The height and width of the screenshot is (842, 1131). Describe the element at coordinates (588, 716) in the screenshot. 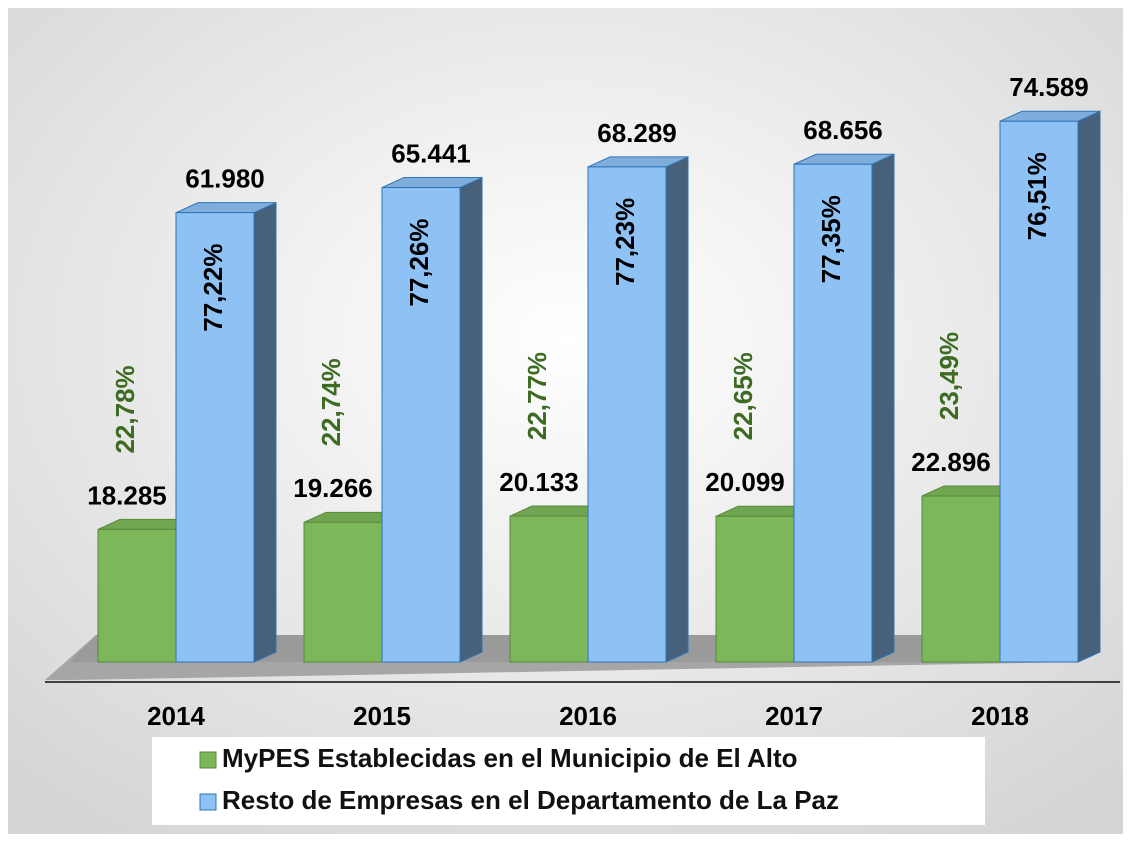

I see `x-tick-label: 2016` at that location.